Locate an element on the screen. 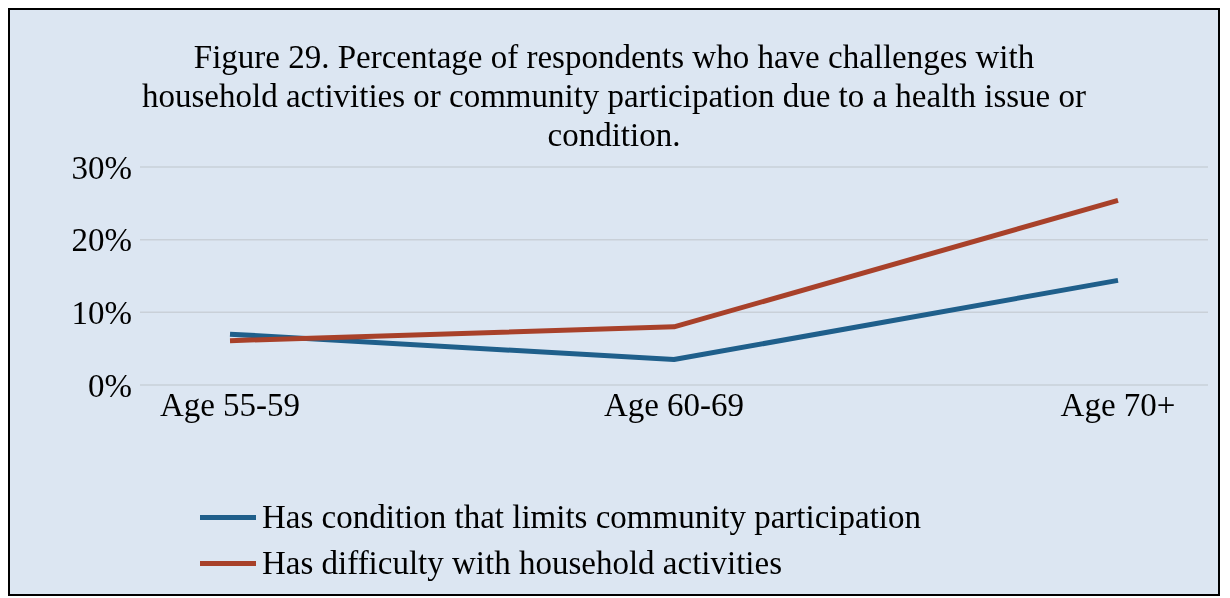  y-tick-label: 20% is located at coordinates (101, 240).